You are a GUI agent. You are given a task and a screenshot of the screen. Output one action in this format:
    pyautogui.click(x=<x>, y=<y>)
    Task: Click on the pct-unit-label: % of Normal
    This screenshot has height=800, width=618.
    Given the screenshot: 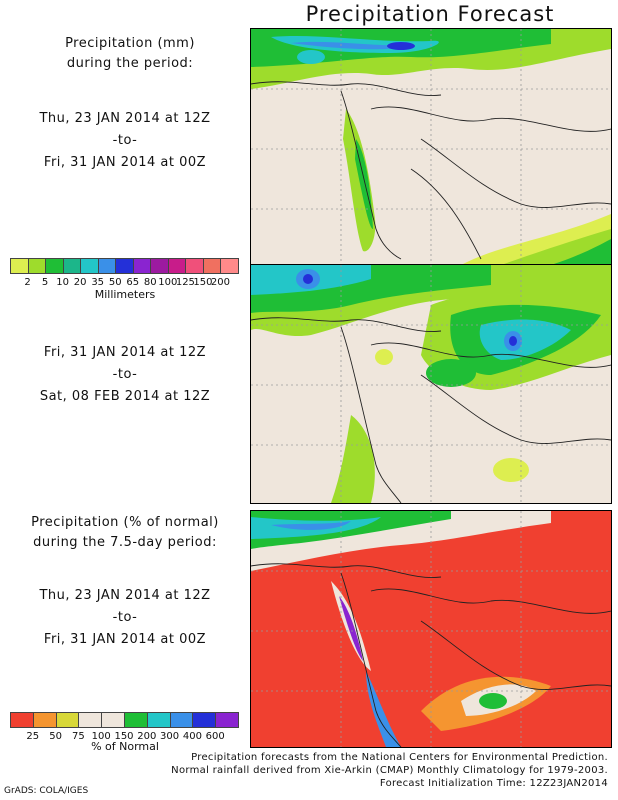 What is the action you would take?
    pyautogui.click(x=125, y=746)
    